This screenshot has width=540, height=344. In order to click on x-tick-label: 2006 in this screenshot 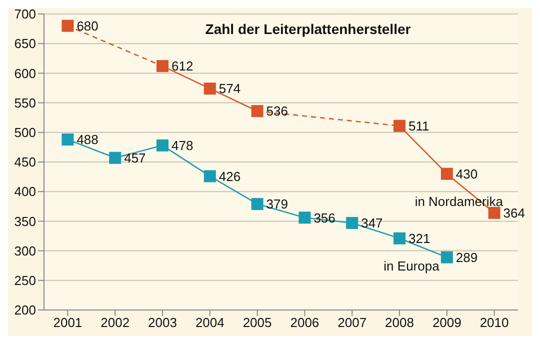, I will do `click(305, 322)`.